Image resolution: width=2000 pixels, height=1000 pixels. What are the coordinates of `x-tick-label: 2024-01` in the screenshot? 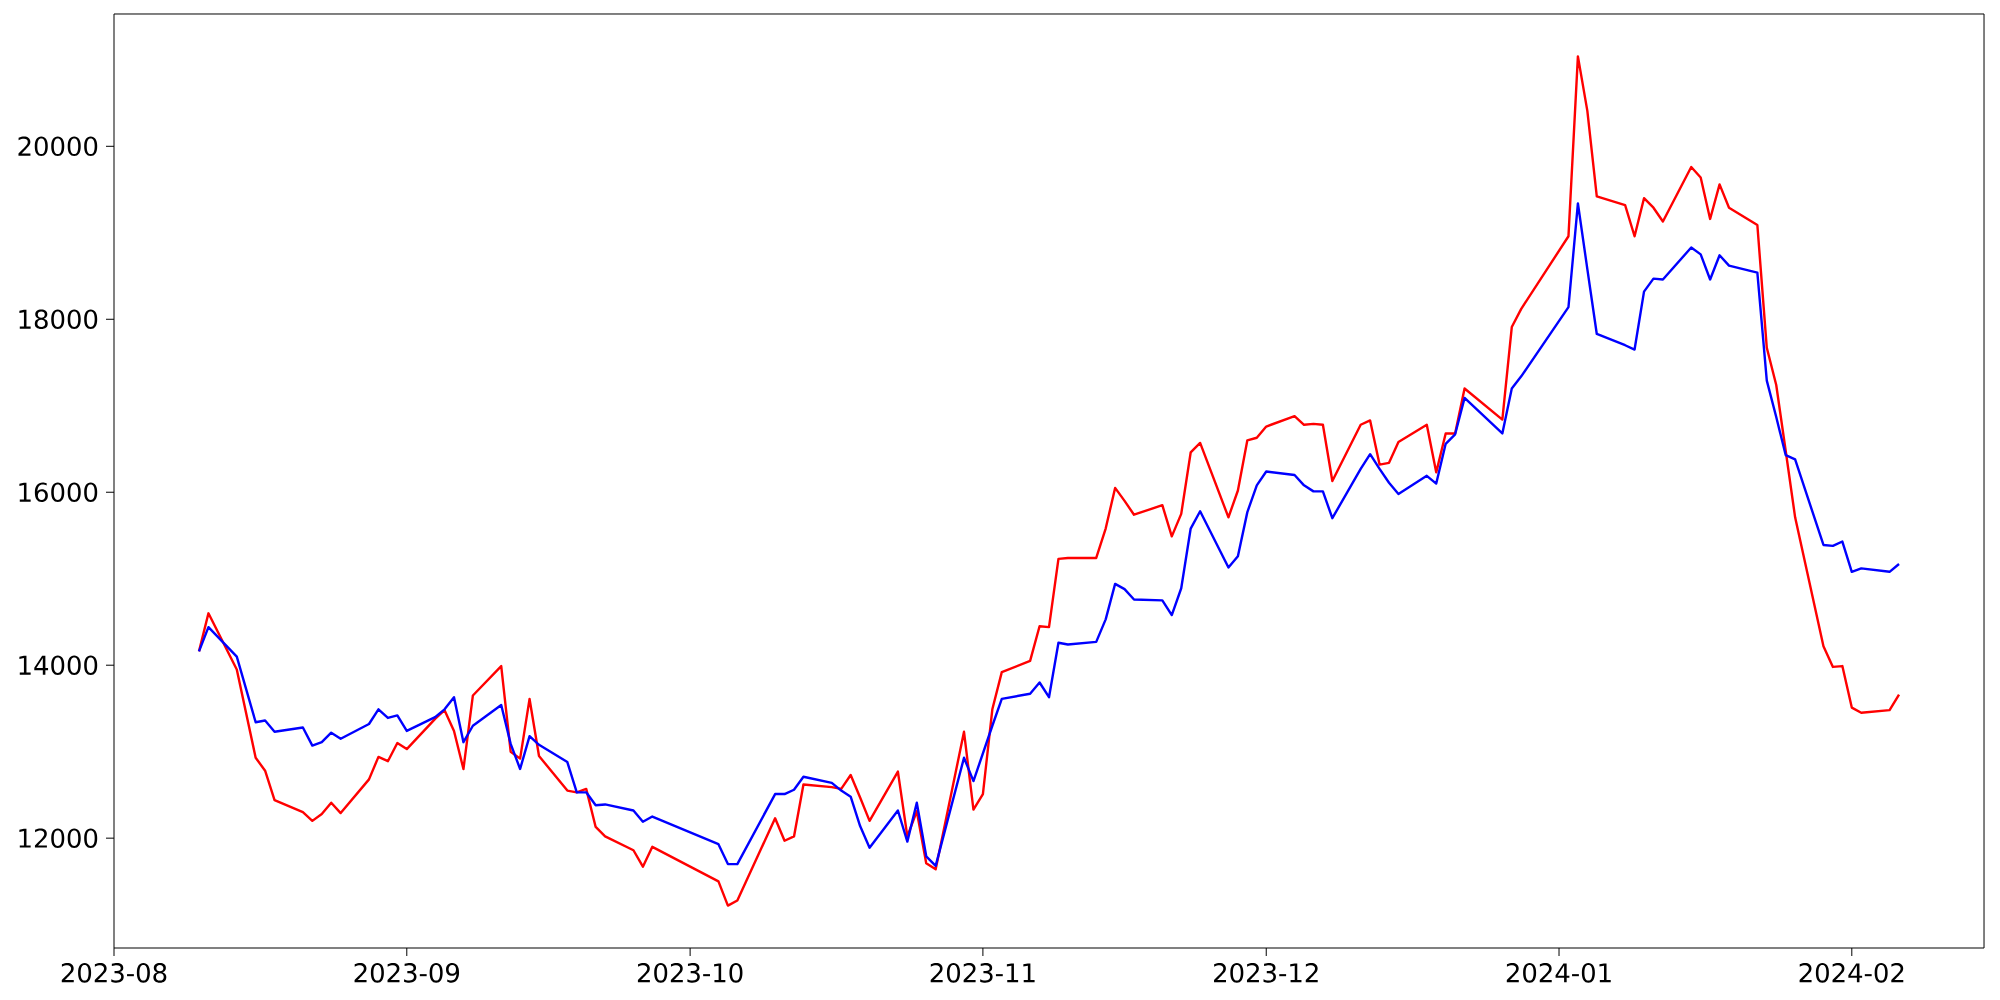 It's located at (1558, 973).